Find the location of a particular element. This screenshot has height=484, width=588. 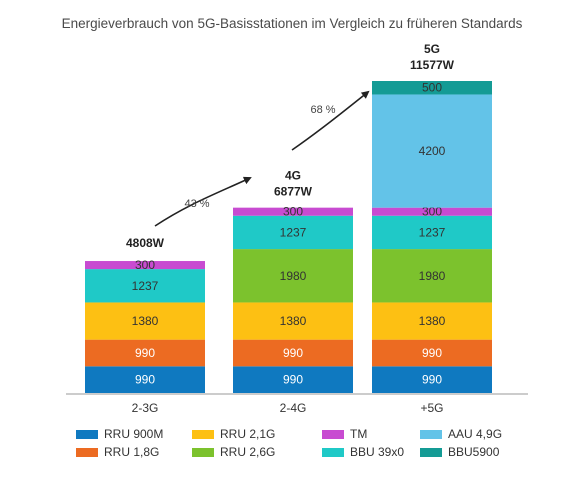

total-power-label: 6877W is located at coordinates (293, 192).